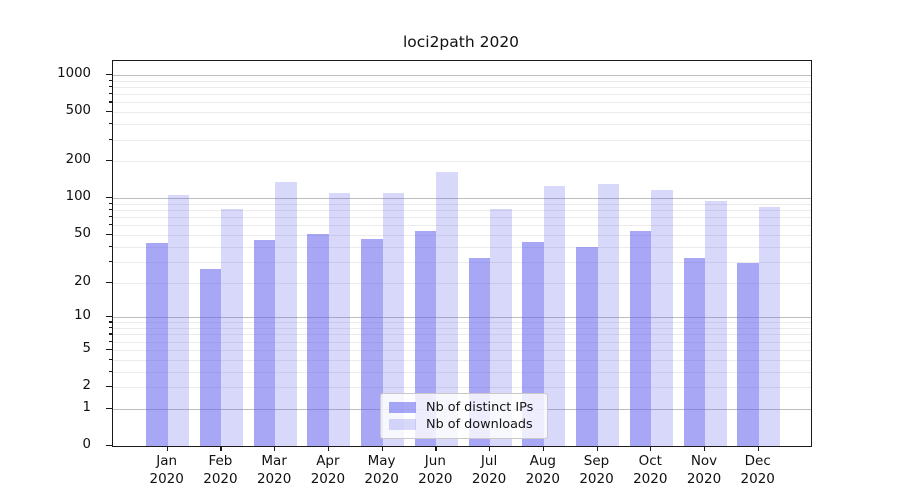  What do you see at coordinates (382, 448) in the screenshot?
I see `x-tick-mark-may` at bounding box center [382, 448].